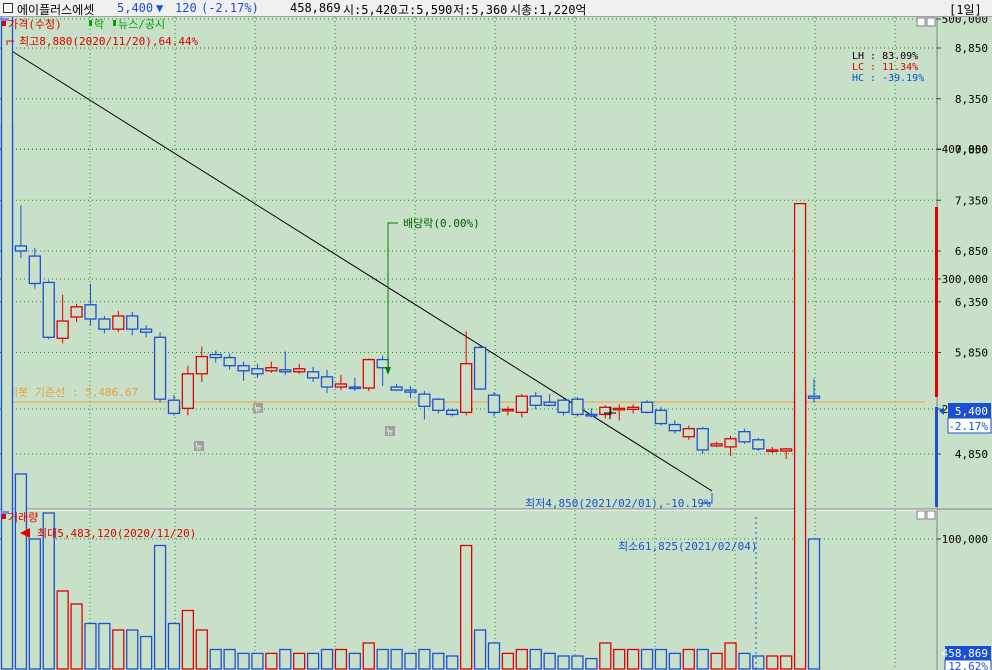 This screenshot has width=992, height=670. I want to click on price-tick-label: 6,350, so click(971, 302).